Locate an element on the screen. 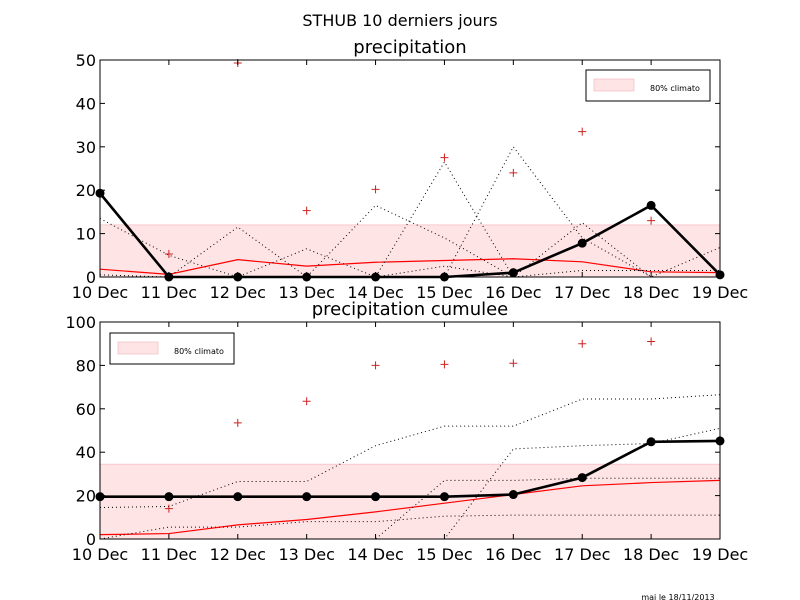 Image resolution: width=800 pixels, height=600 pixels. y-tick-label: 30 is located at coordinates (86, 147).